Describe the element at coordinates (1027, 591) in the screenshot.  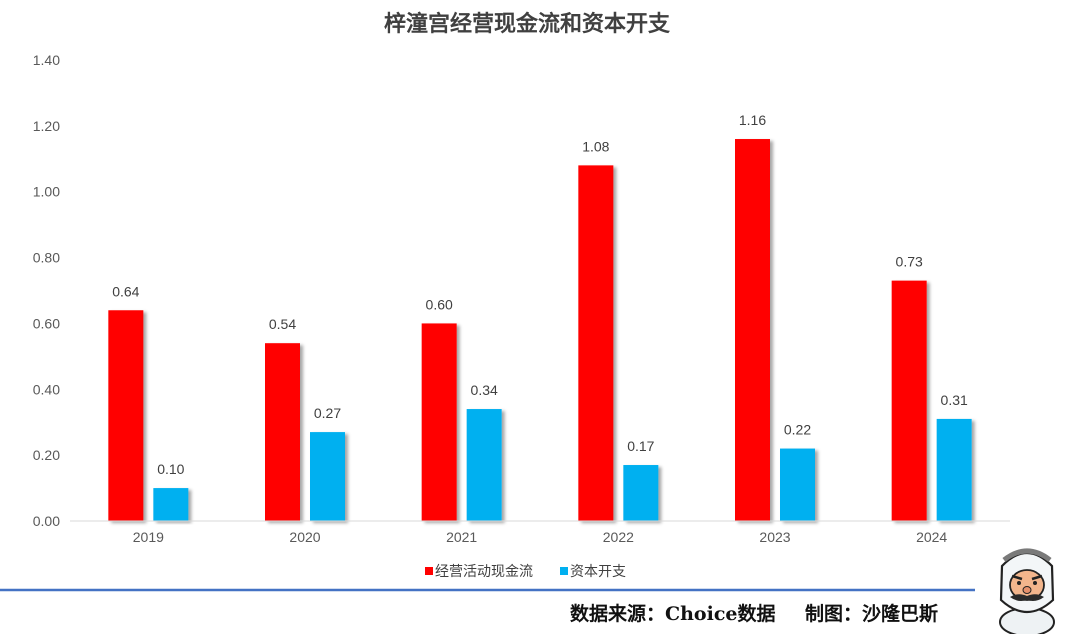
I see `cartoon-man-with-headscarf-and-mustache-icon` at that location.